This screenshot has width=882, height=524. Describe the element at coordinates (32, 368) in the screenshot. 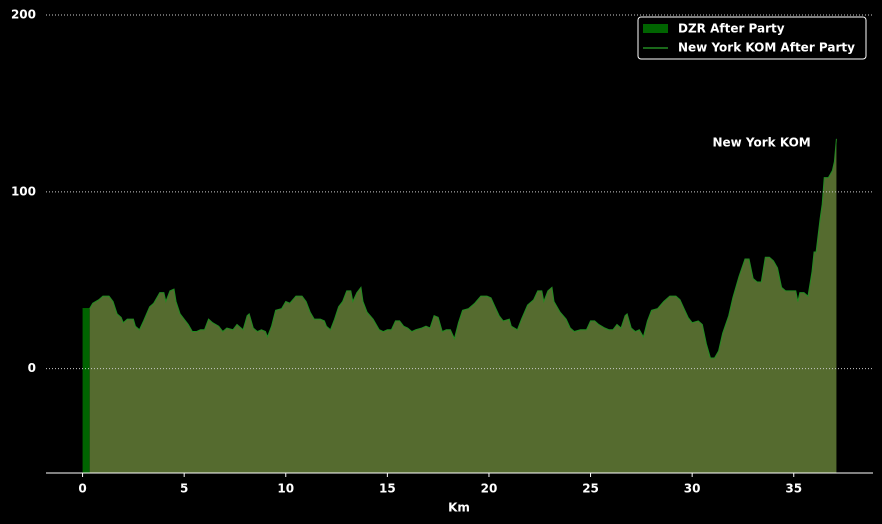

I see `y-tick-label: 0` at that location.